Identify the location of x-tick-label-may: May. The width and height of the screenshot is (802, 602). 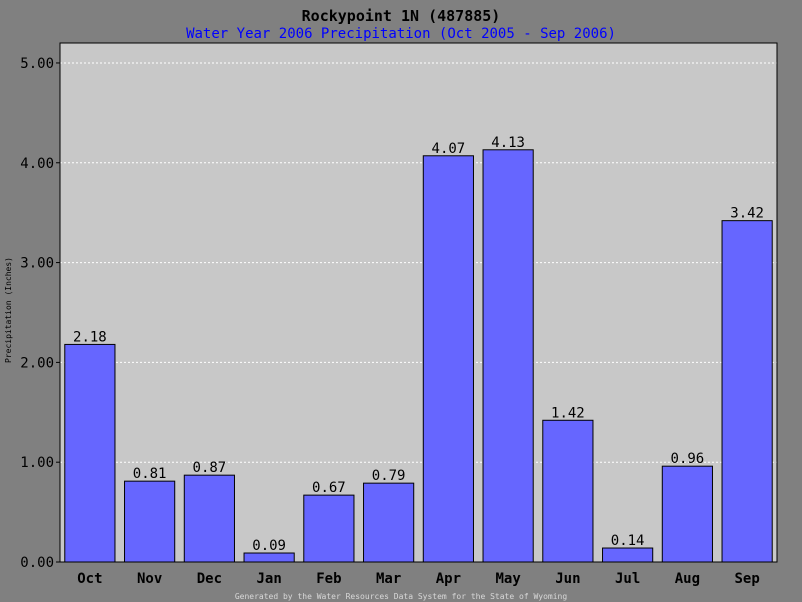
(508, 579).